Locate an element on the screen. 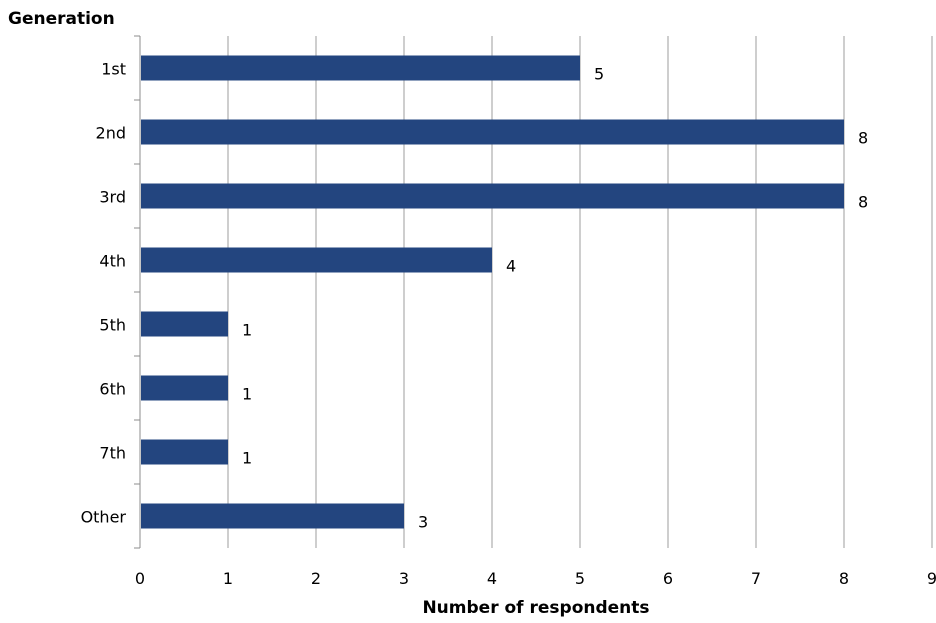 Image resolution: width=936 pixels, height=623 pixels. x-tick-label: 8 is located at coordinates (844, 578).